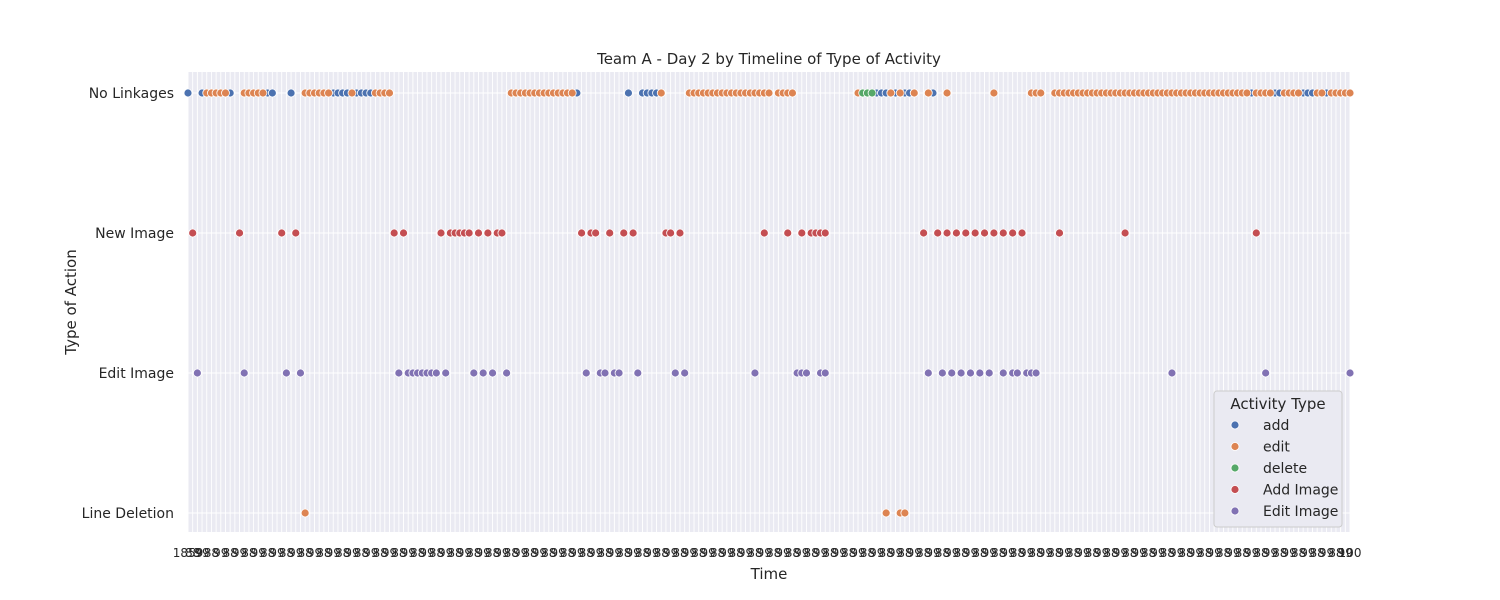  I want to click on y-tick-label: No Linkages, so click(131, 94).